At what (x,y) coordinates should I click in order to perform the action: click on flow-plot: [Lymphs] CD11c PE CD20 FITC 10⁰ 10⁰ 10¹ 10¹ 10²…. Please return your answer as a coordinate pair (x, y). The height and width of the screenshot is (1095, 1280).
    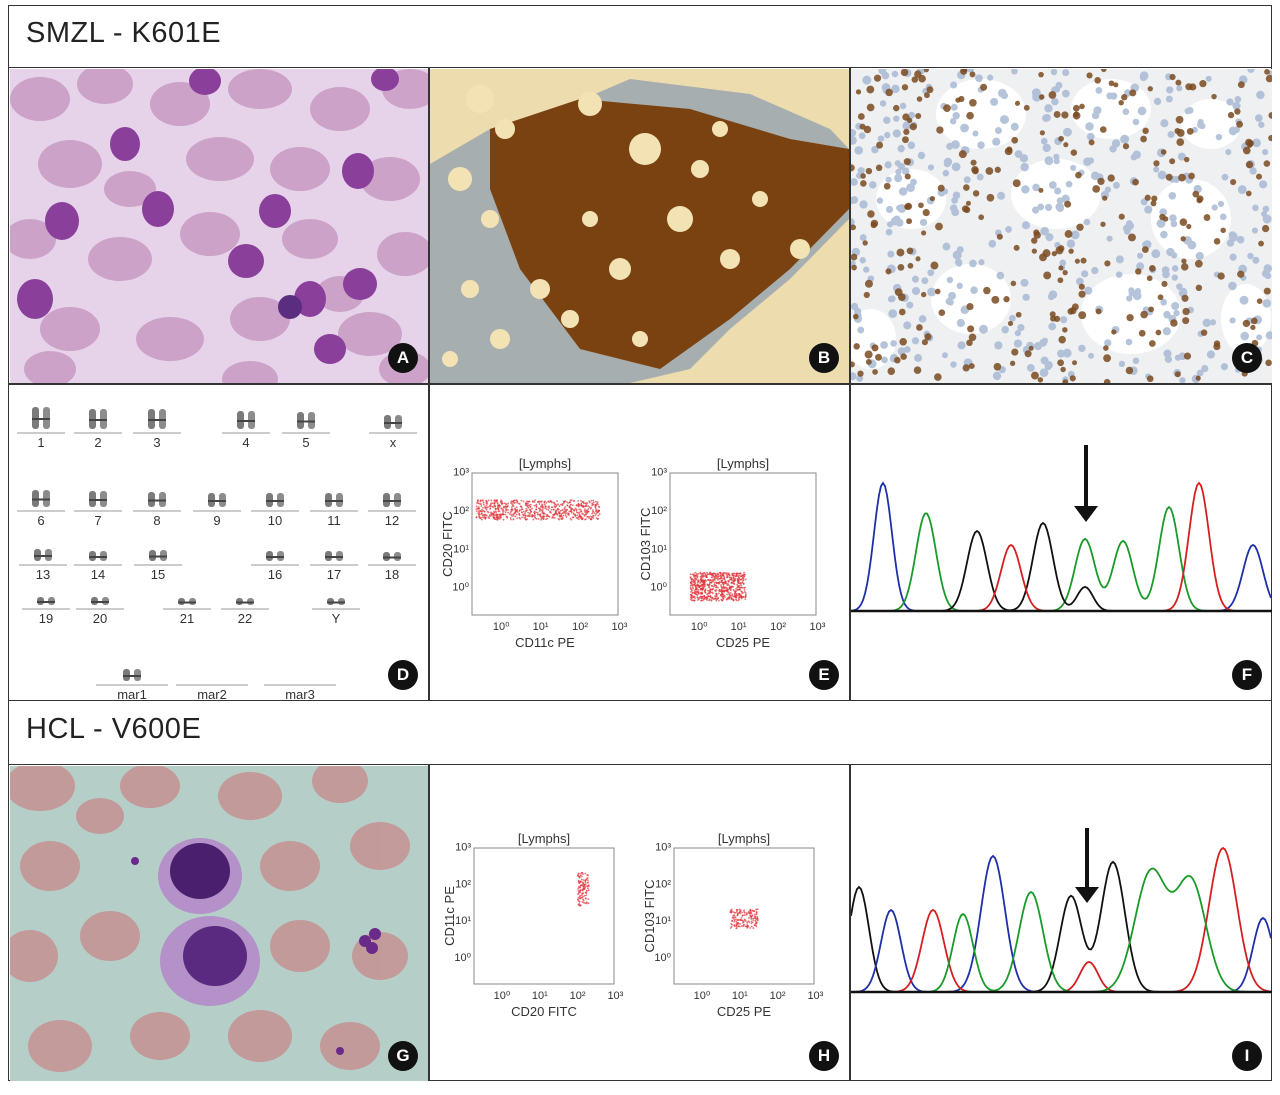
    Looking at the image, I should click on (534, 553).